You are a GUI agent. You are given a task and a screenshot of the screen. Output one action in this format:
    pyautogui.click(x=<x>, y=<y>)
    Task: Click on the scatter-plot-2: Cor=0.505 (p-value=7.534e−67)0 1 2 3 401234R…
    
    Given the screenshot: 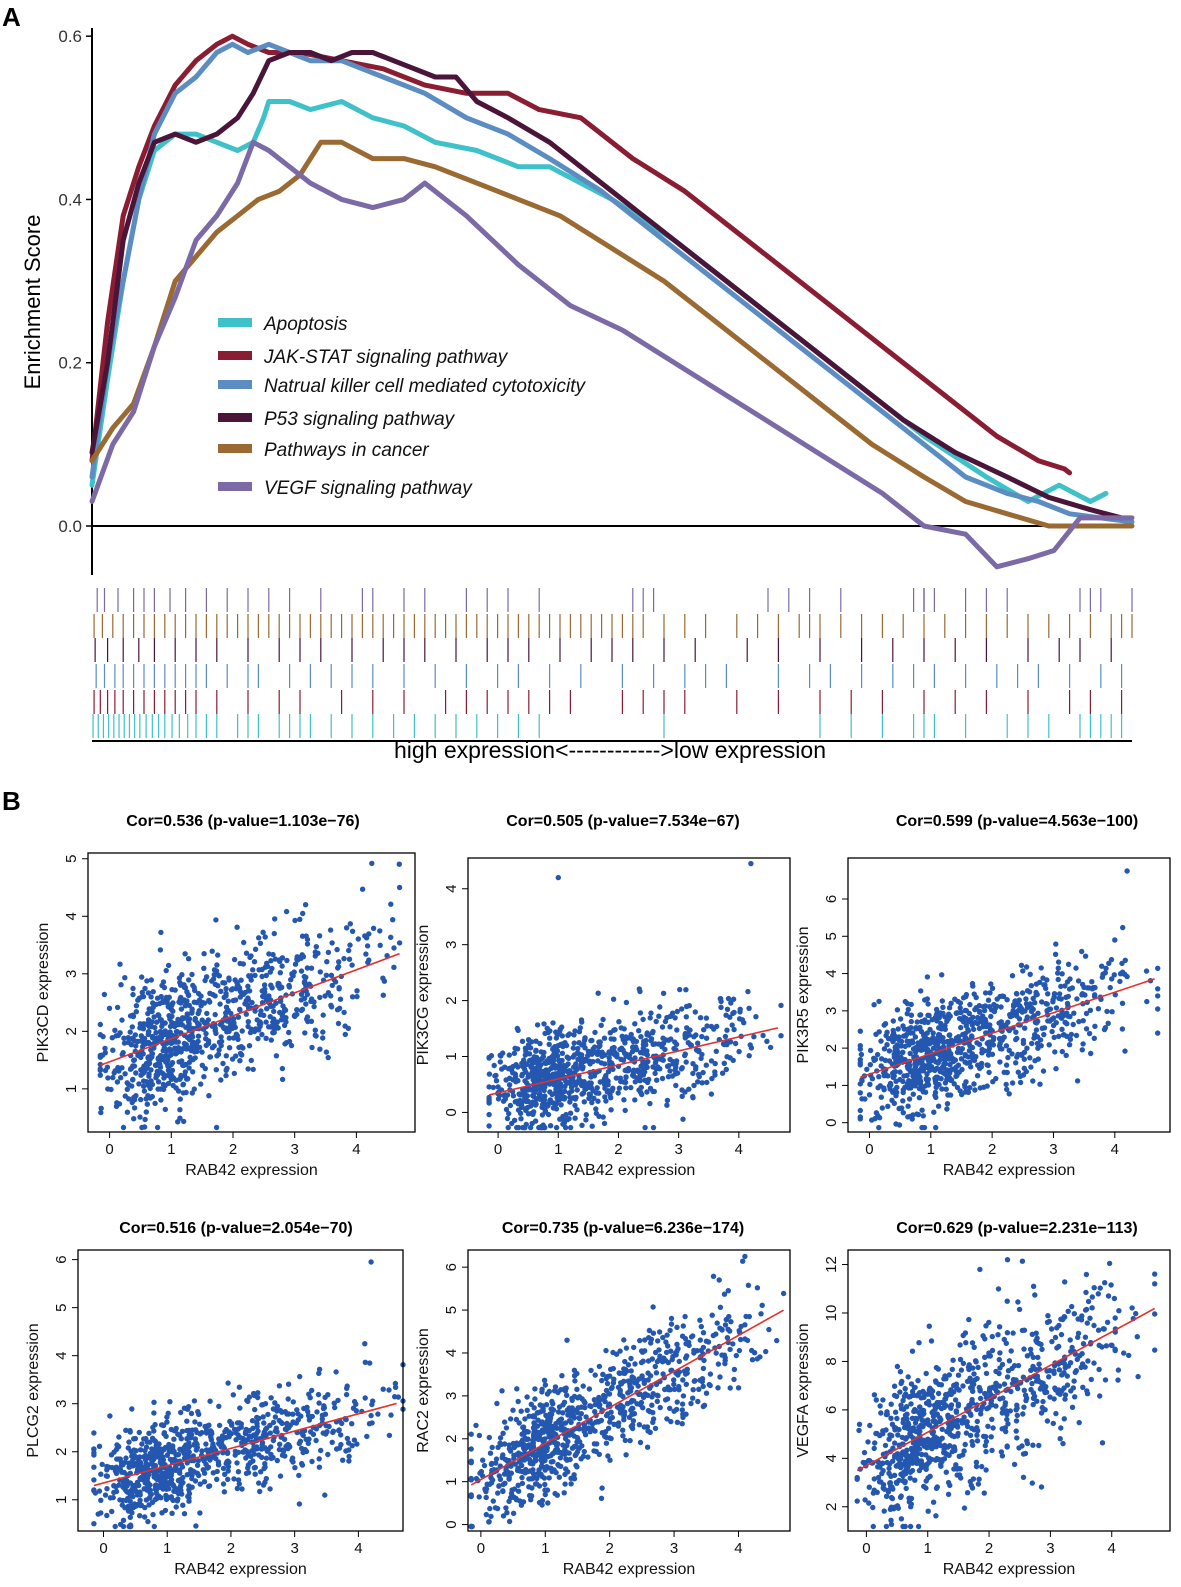 What is the action you would take?
    pyautogui.click(x=603, y=996)
    